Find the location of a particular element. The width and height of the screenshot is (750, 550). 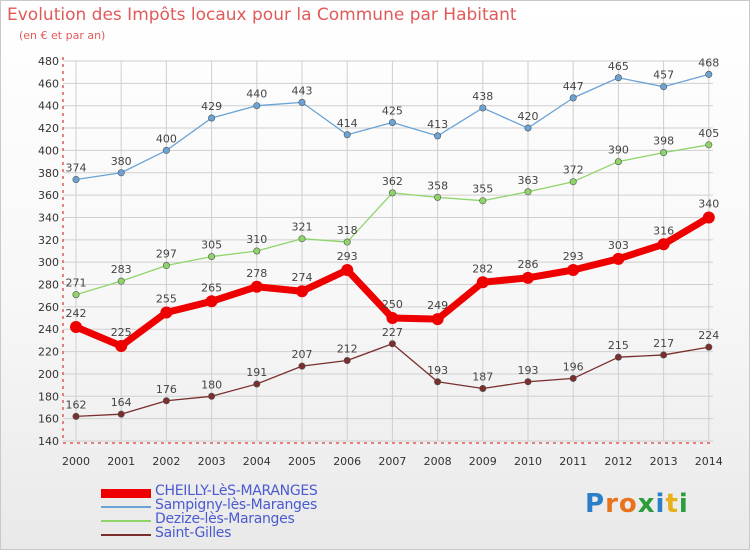

data-label: 321 is located at coordinates (302, 227).